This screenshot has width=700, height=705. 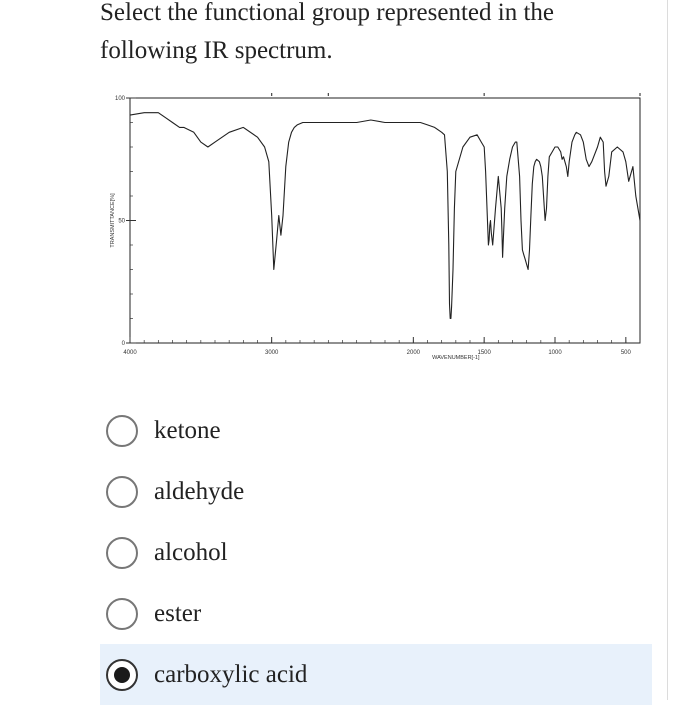 What do you see at coordinates (376, 613) in the screenshot?
I see `option-ester: ester` at bounding box center [376, 613].